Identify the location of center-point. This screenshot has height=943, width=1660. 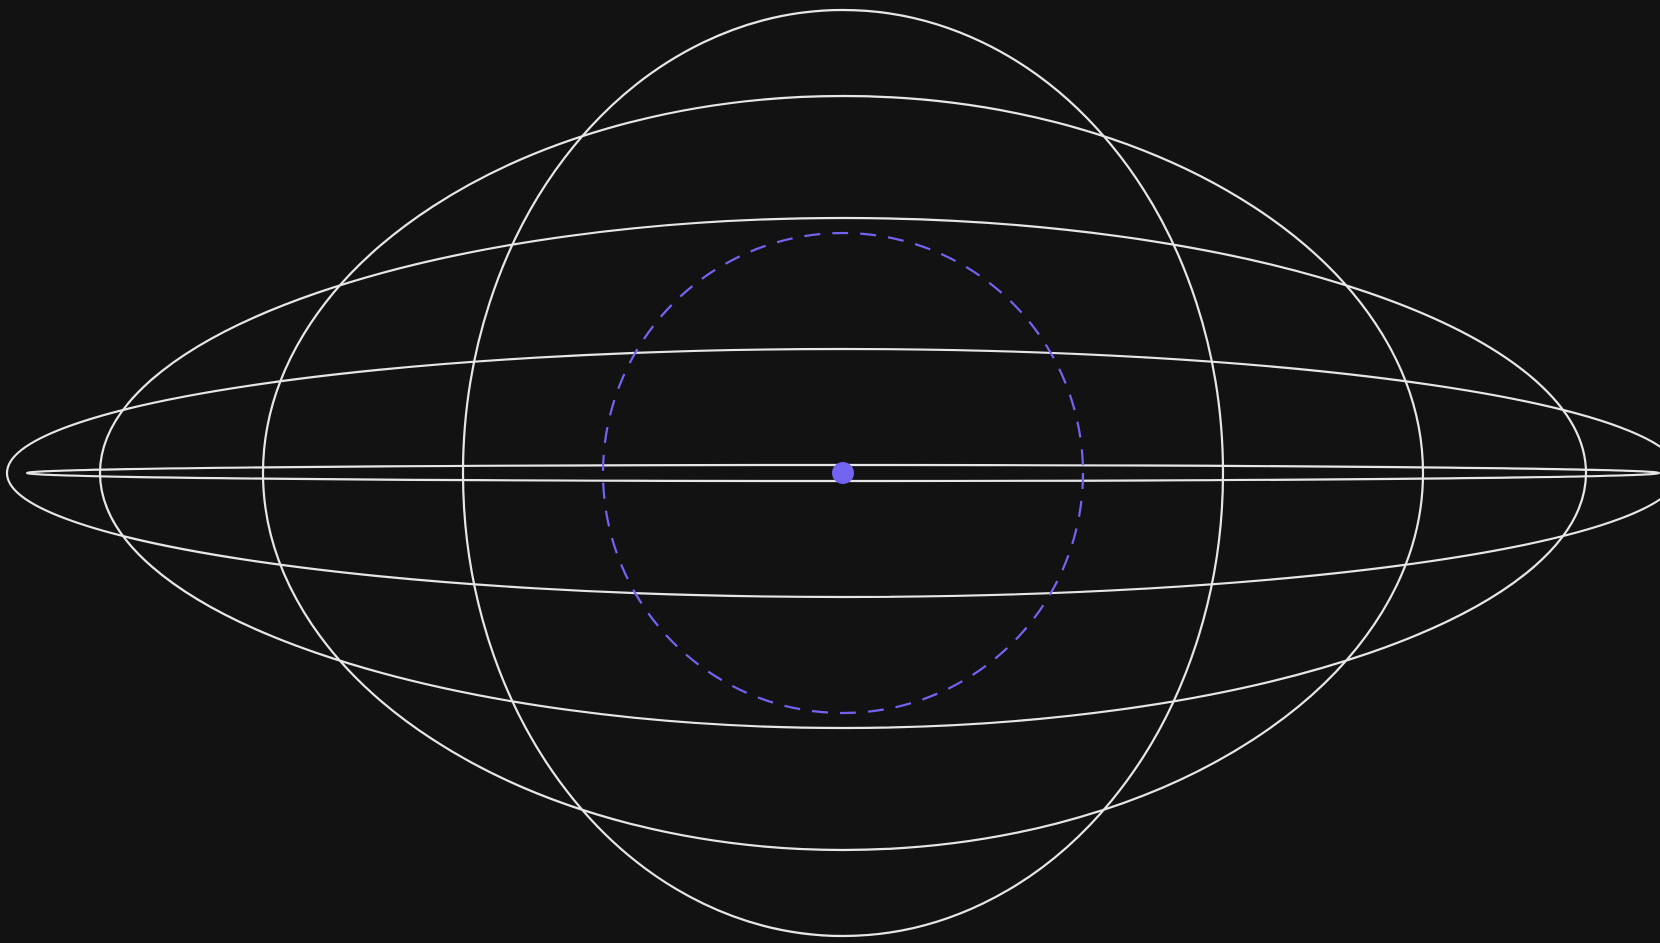
(843, 473).